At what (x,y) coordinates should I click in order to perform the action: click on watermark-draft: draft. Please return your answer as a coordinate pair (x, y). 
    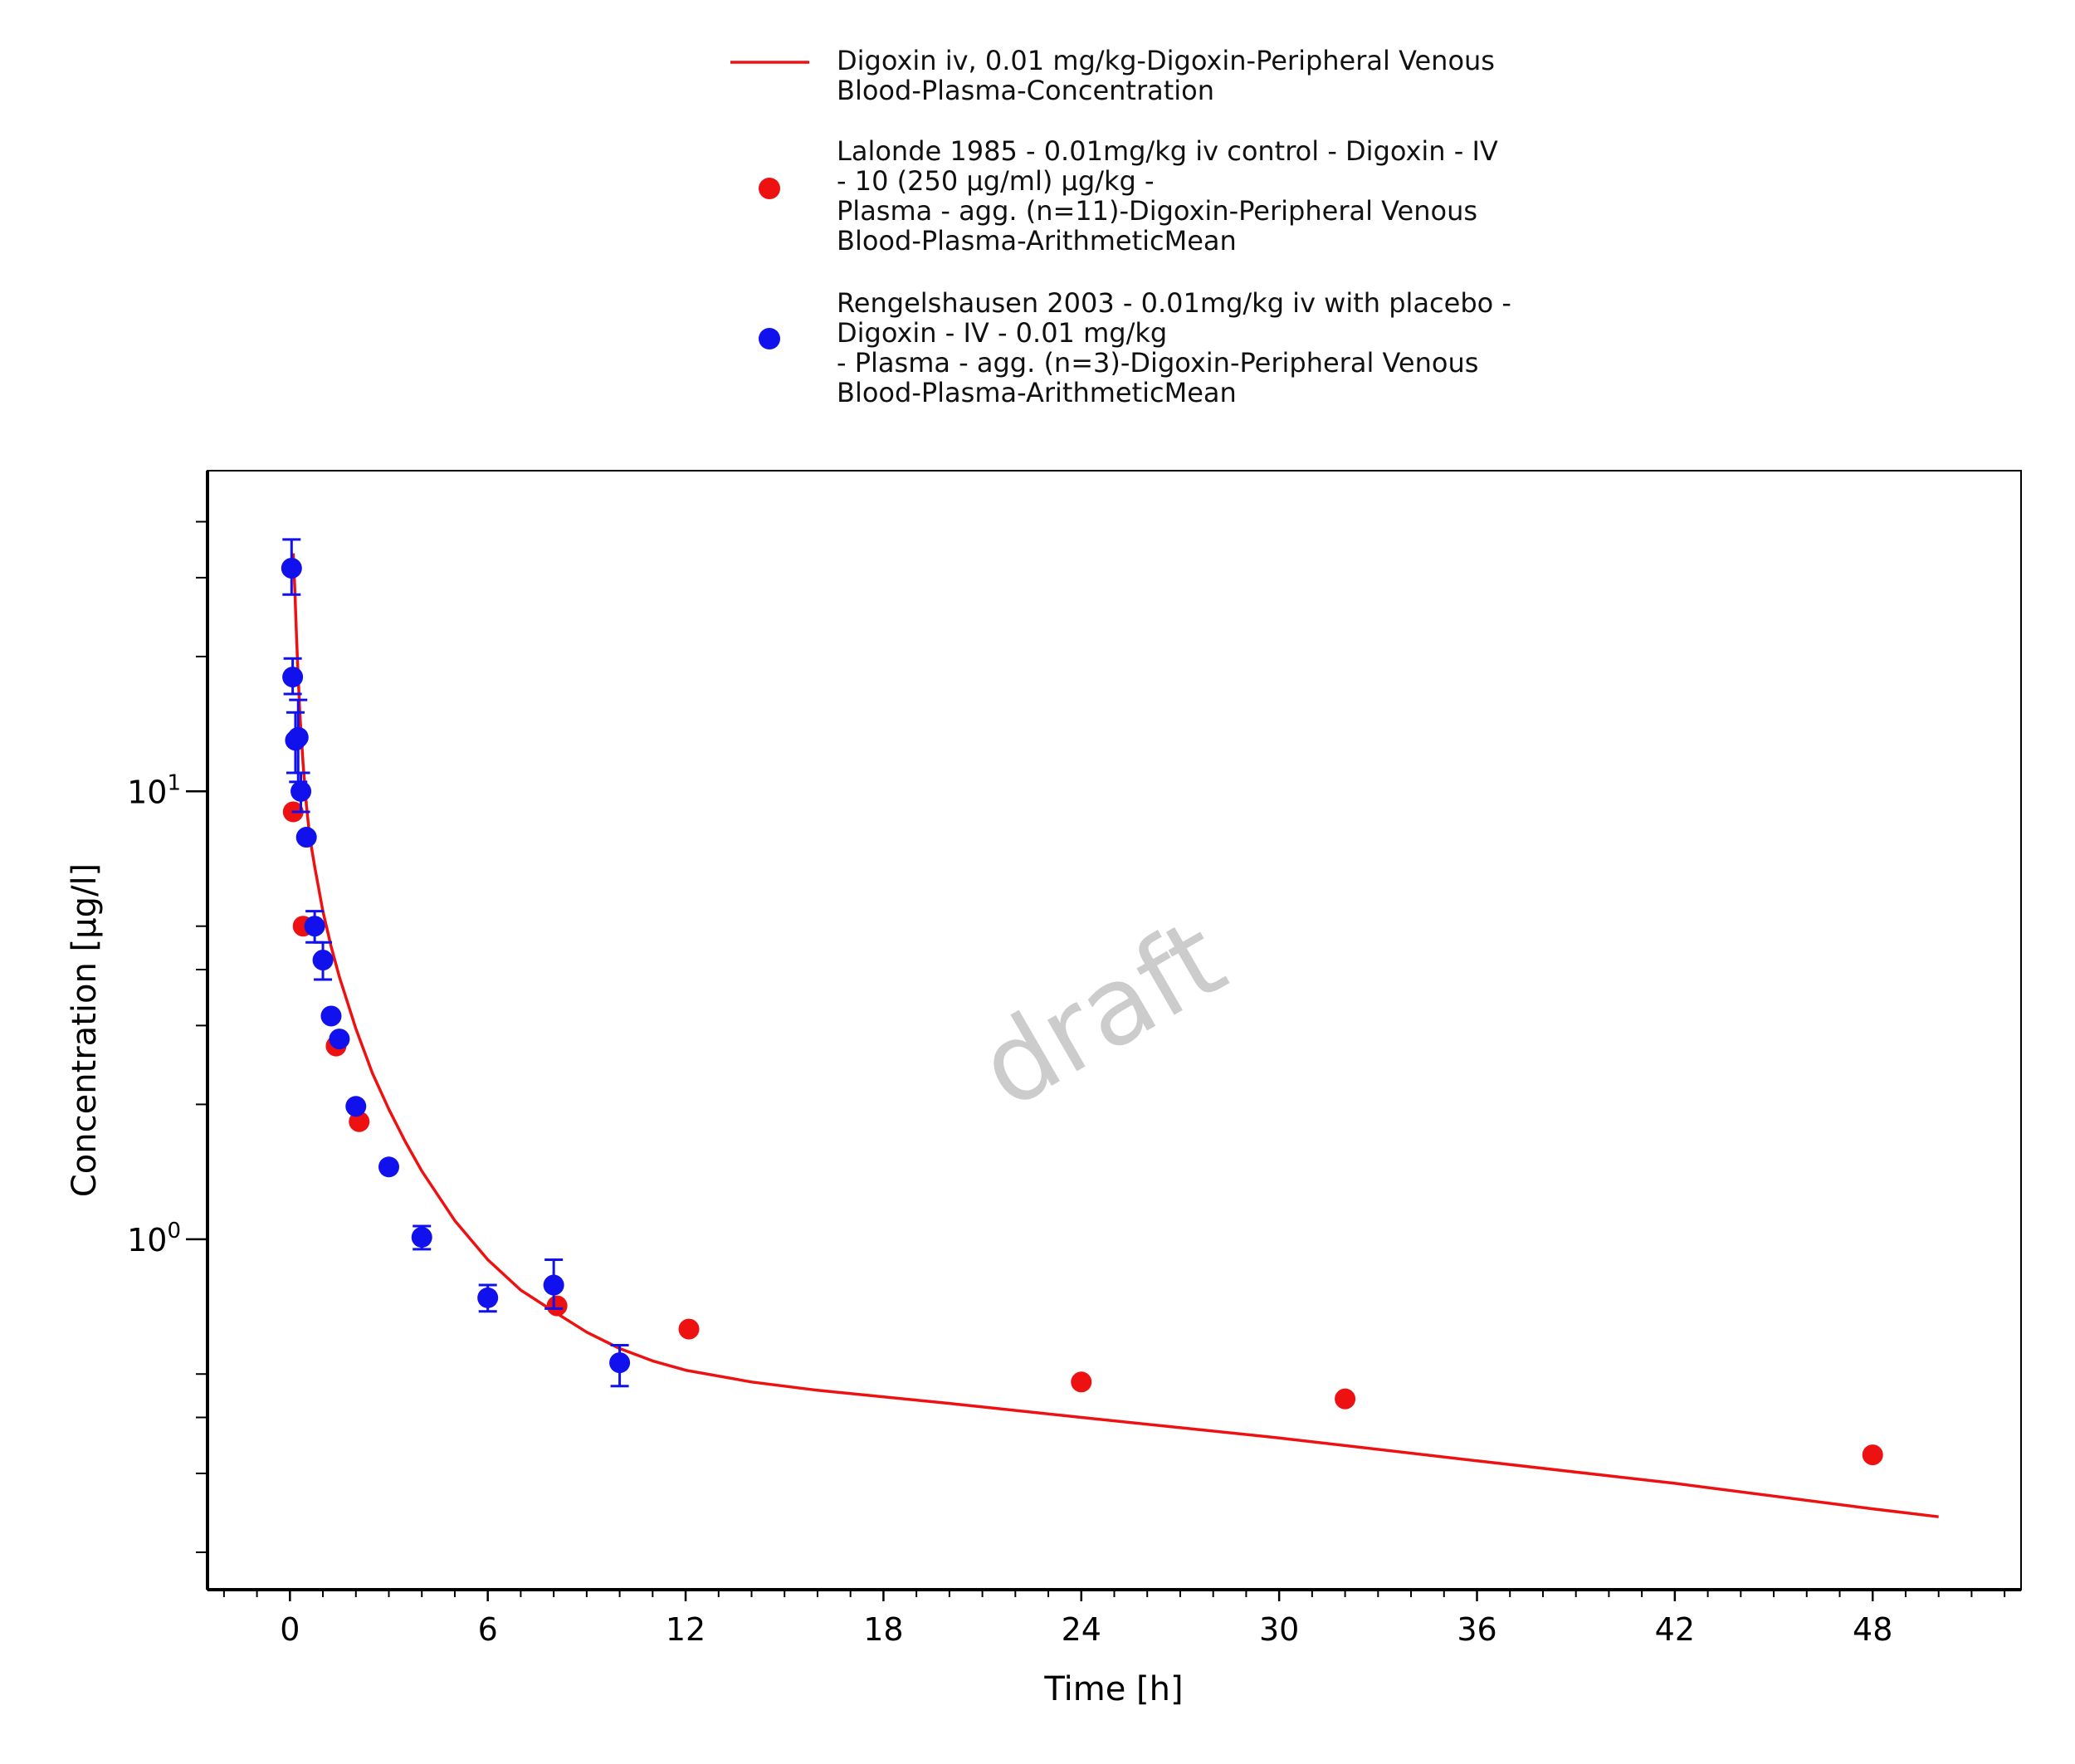
    Looking at the image, I should click on (1102, 1014).